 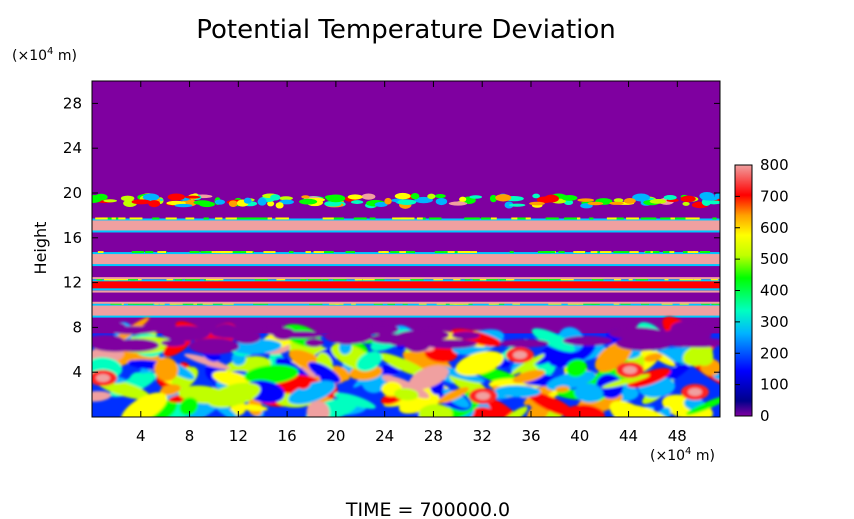 What do you see at coordinates (579, 436) in the screenshot?
I see `x-tick-label: 40` at bounding box center [579, 436].